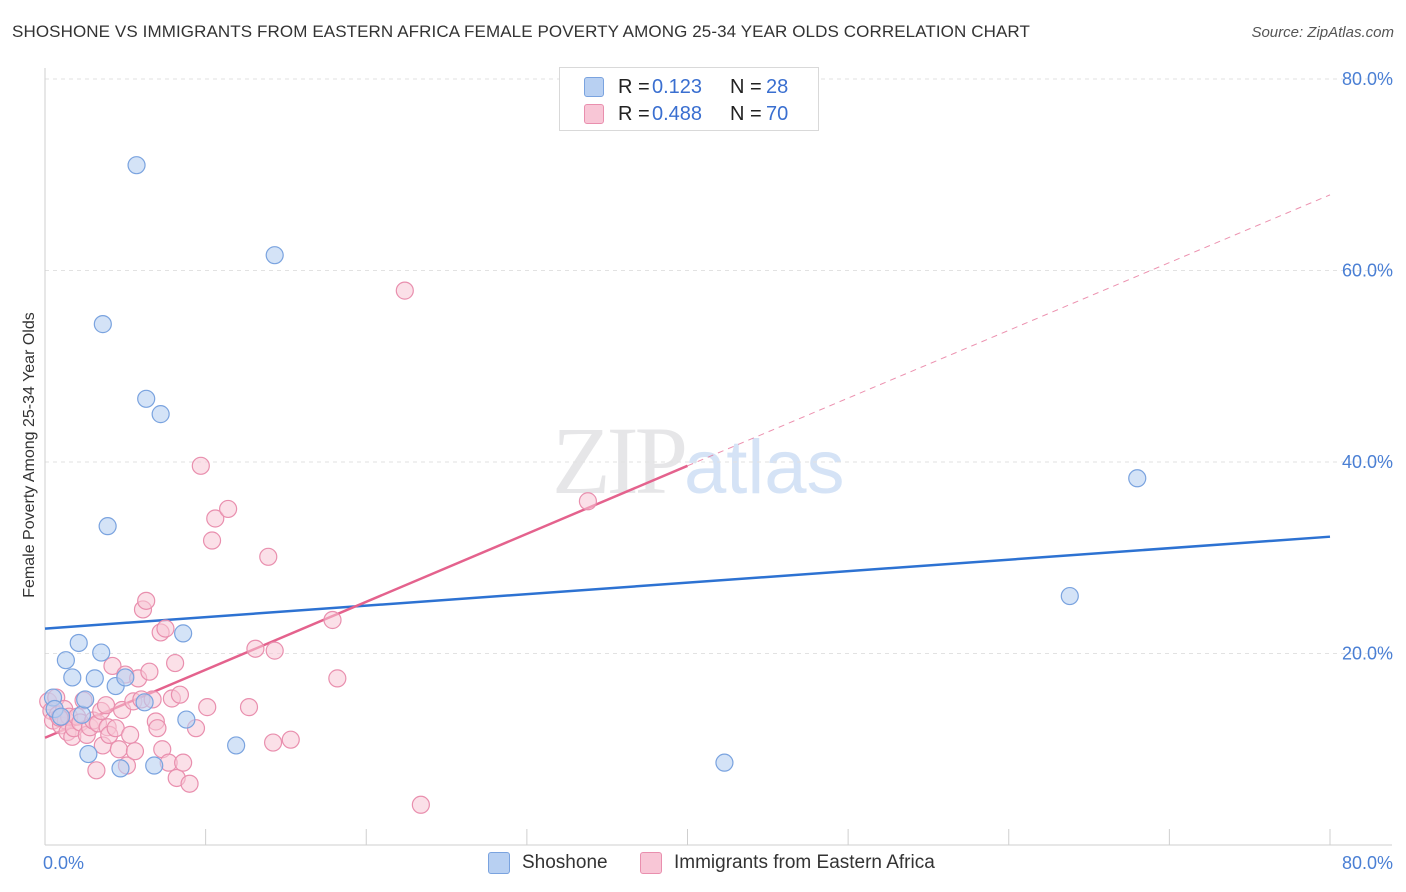  Describe the element at coordinates (1367, 863) in the screenshot. I see `x-tick-label: 80.0%` at that location.